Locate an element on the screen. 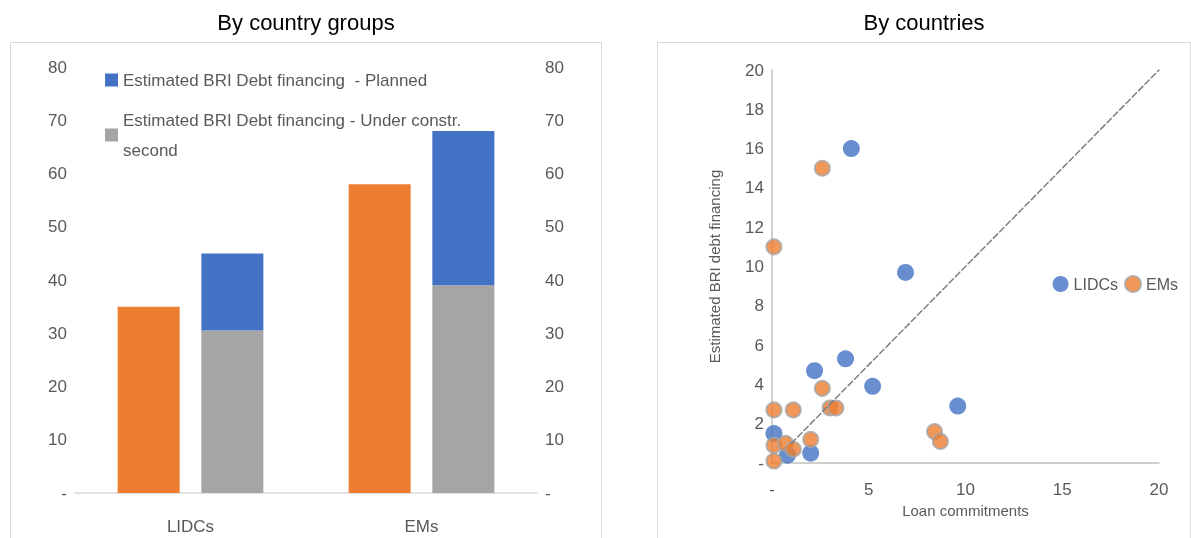  y-tick-label: 2 is located at coordinates (759, 424).